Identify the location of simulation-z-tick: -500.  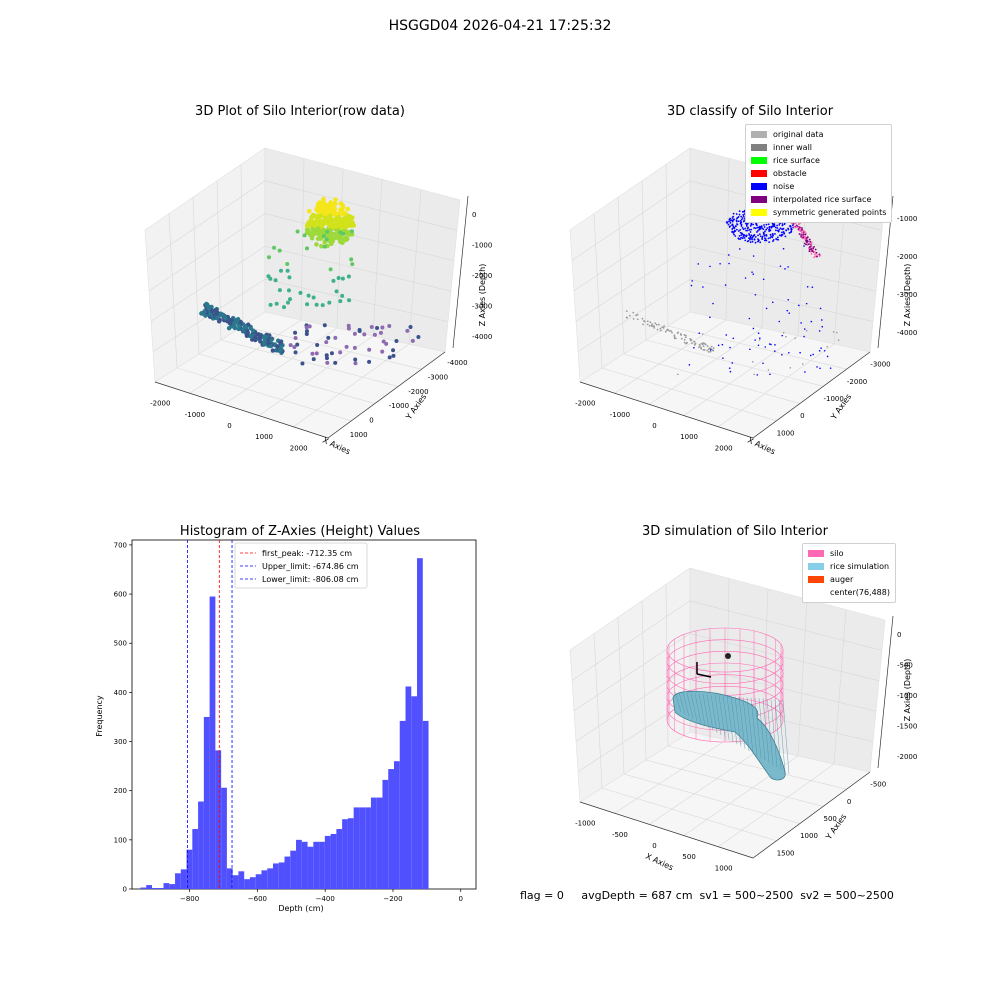
(905, 666).